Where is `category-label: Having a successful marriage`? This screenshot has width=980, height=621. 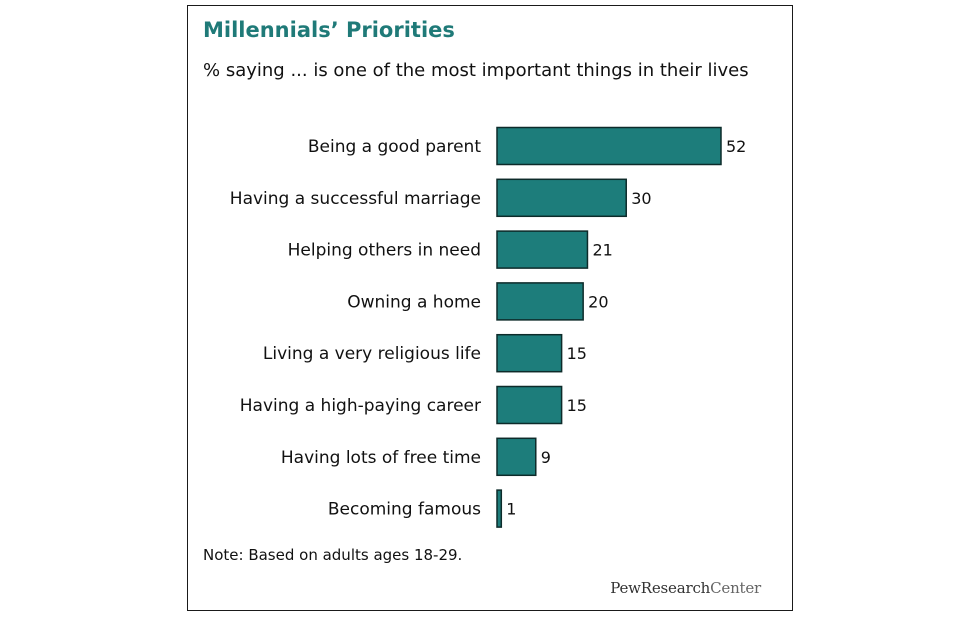
category-label: Having a successful marriage is located at coordinates (355, 199).